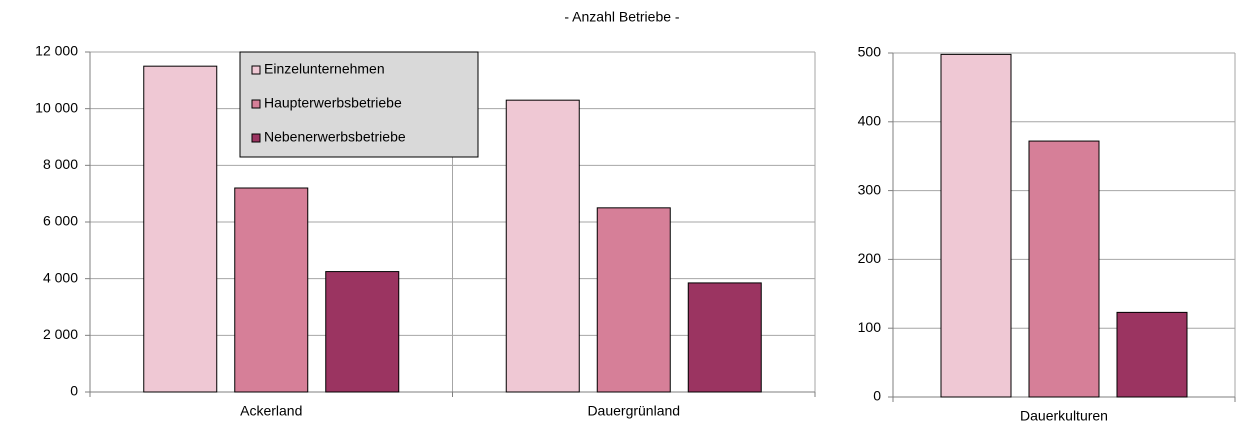  Describe the element at coordinates (60, 277) in the screenshot. I see `y-tick-label: 4 000` at that location.